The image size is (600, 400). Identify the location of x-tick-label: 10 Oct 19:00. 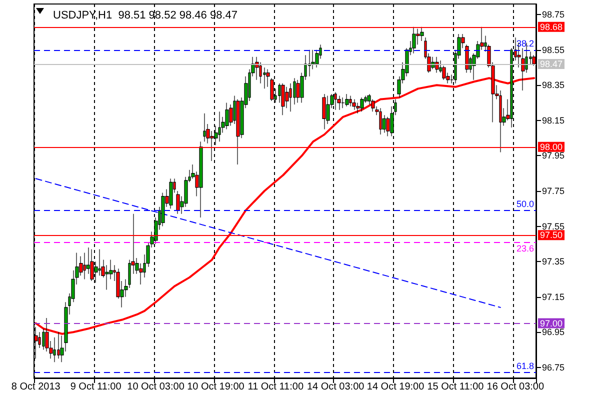
(216, 387).